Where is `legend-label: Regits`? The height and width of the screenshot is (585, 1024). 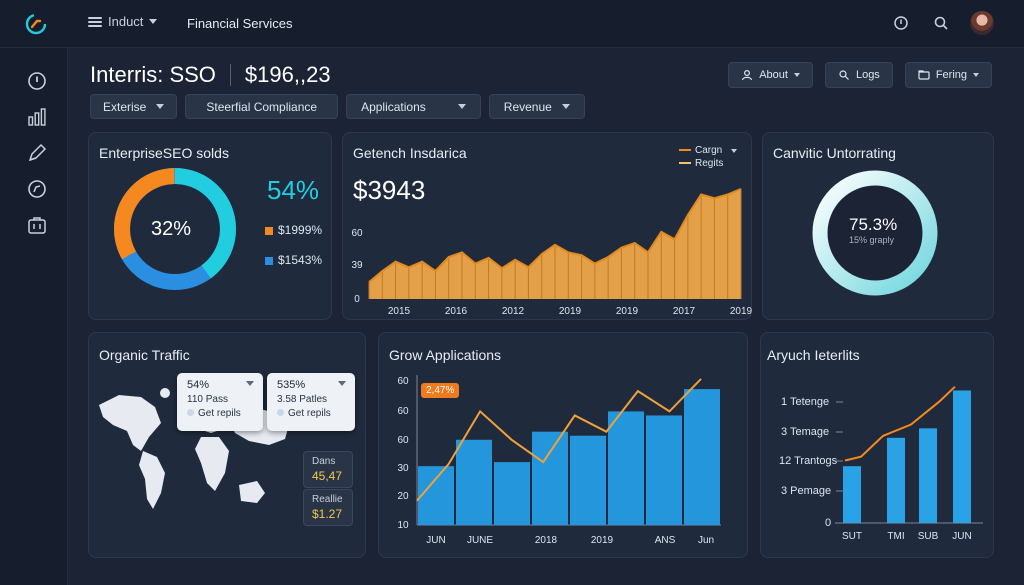 legend-label: Regits is located at coordinates (709, 163).